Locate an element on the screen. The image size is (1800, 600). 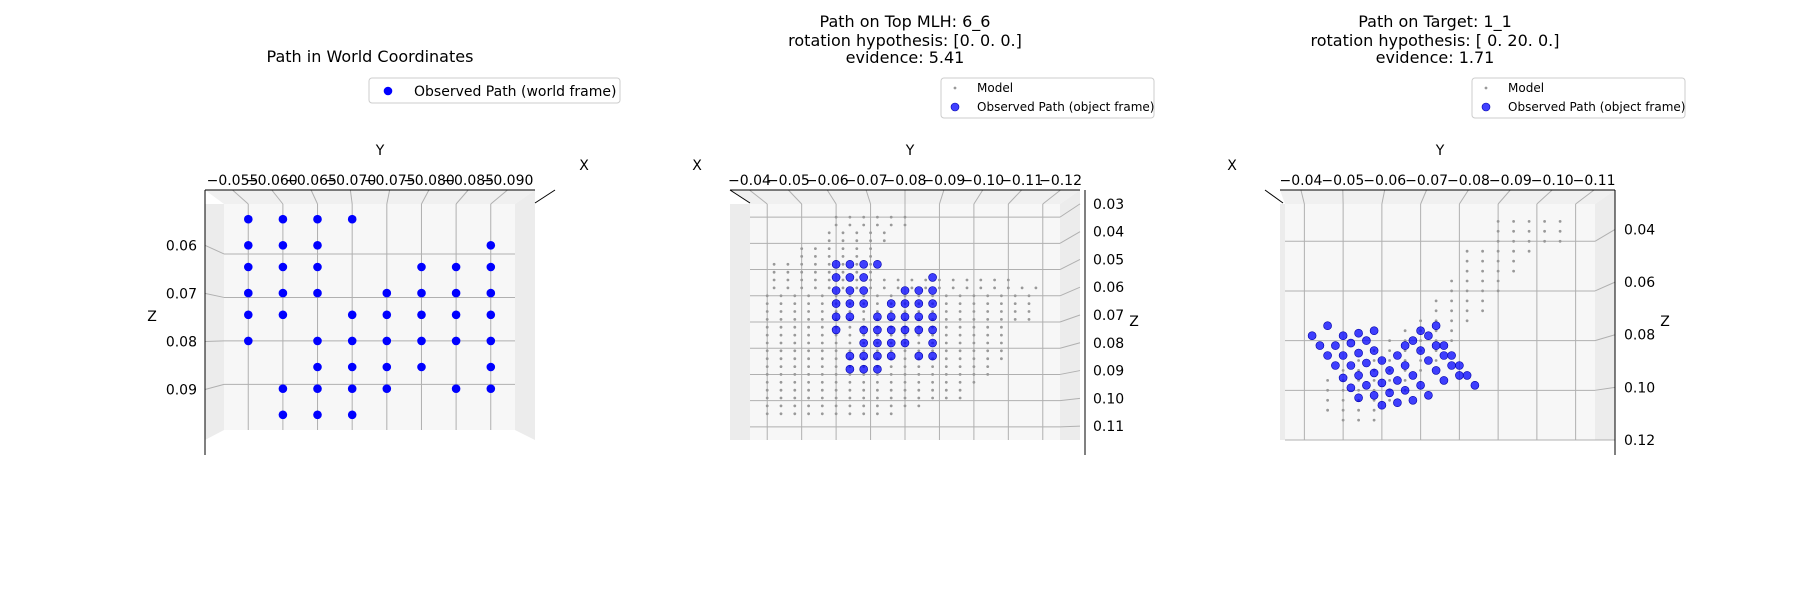
chart-subtitle-line: rotation hypothesis: [ 0. 20. 0.] is located at coordinates (1435, 40).